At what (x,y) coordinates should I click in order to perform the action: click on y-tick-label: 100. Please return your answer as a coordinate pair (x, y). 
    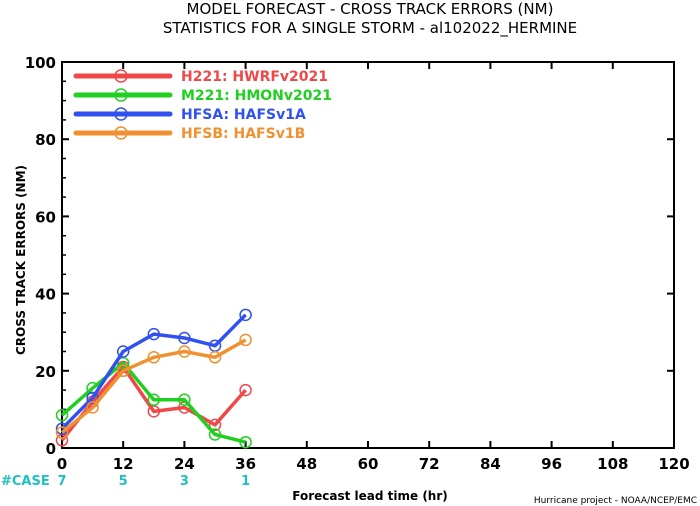
    Looking at the image, I should click on (40, 63).